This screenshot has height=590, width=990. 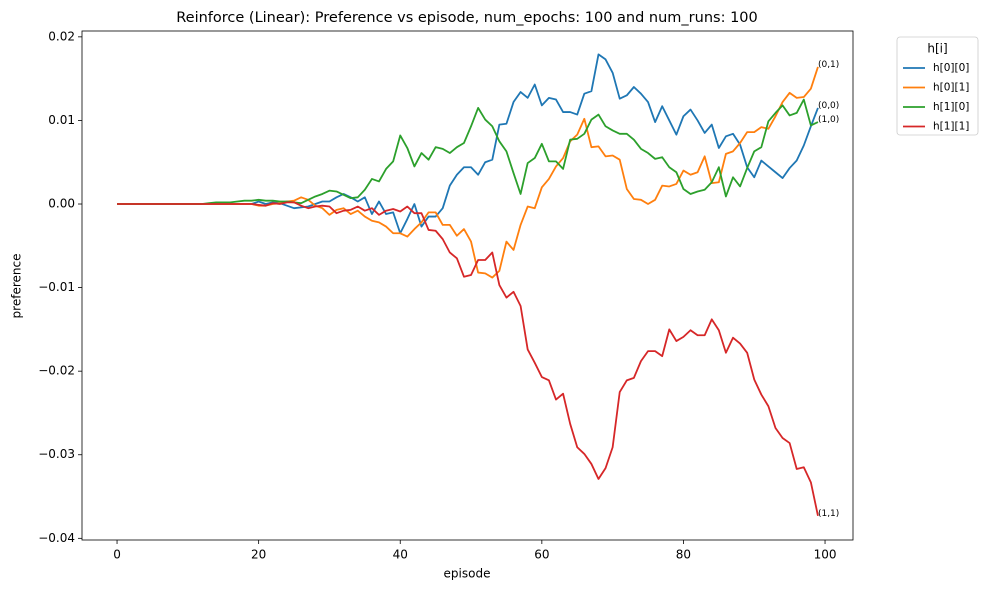 I want to click on x-tick-label: 80, so click(x=683, y=555).